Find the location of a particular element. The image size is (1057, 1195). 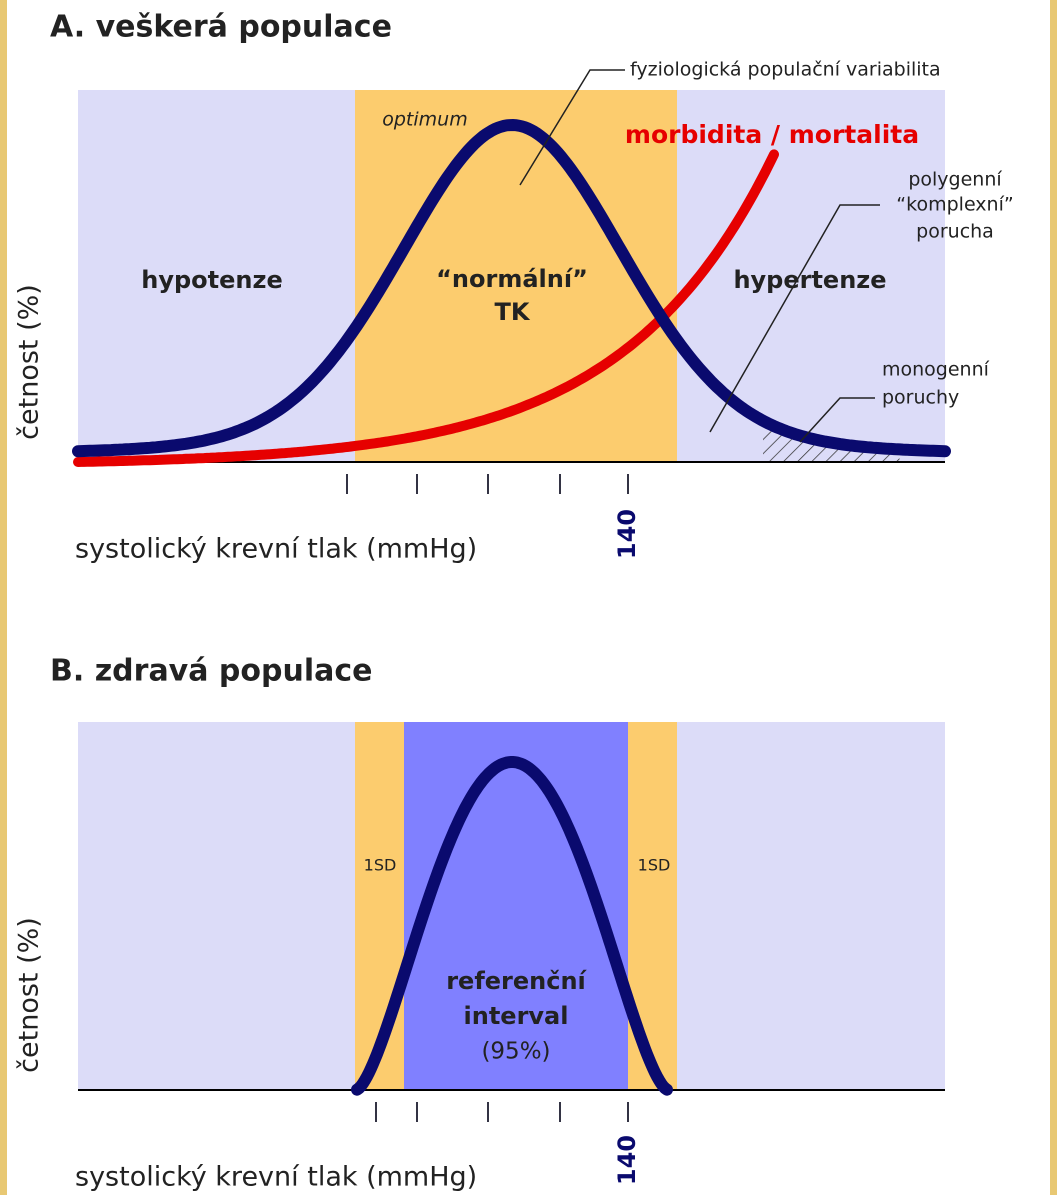

risk-label: morbidita / mortalita is located at coordinates (772, 134).